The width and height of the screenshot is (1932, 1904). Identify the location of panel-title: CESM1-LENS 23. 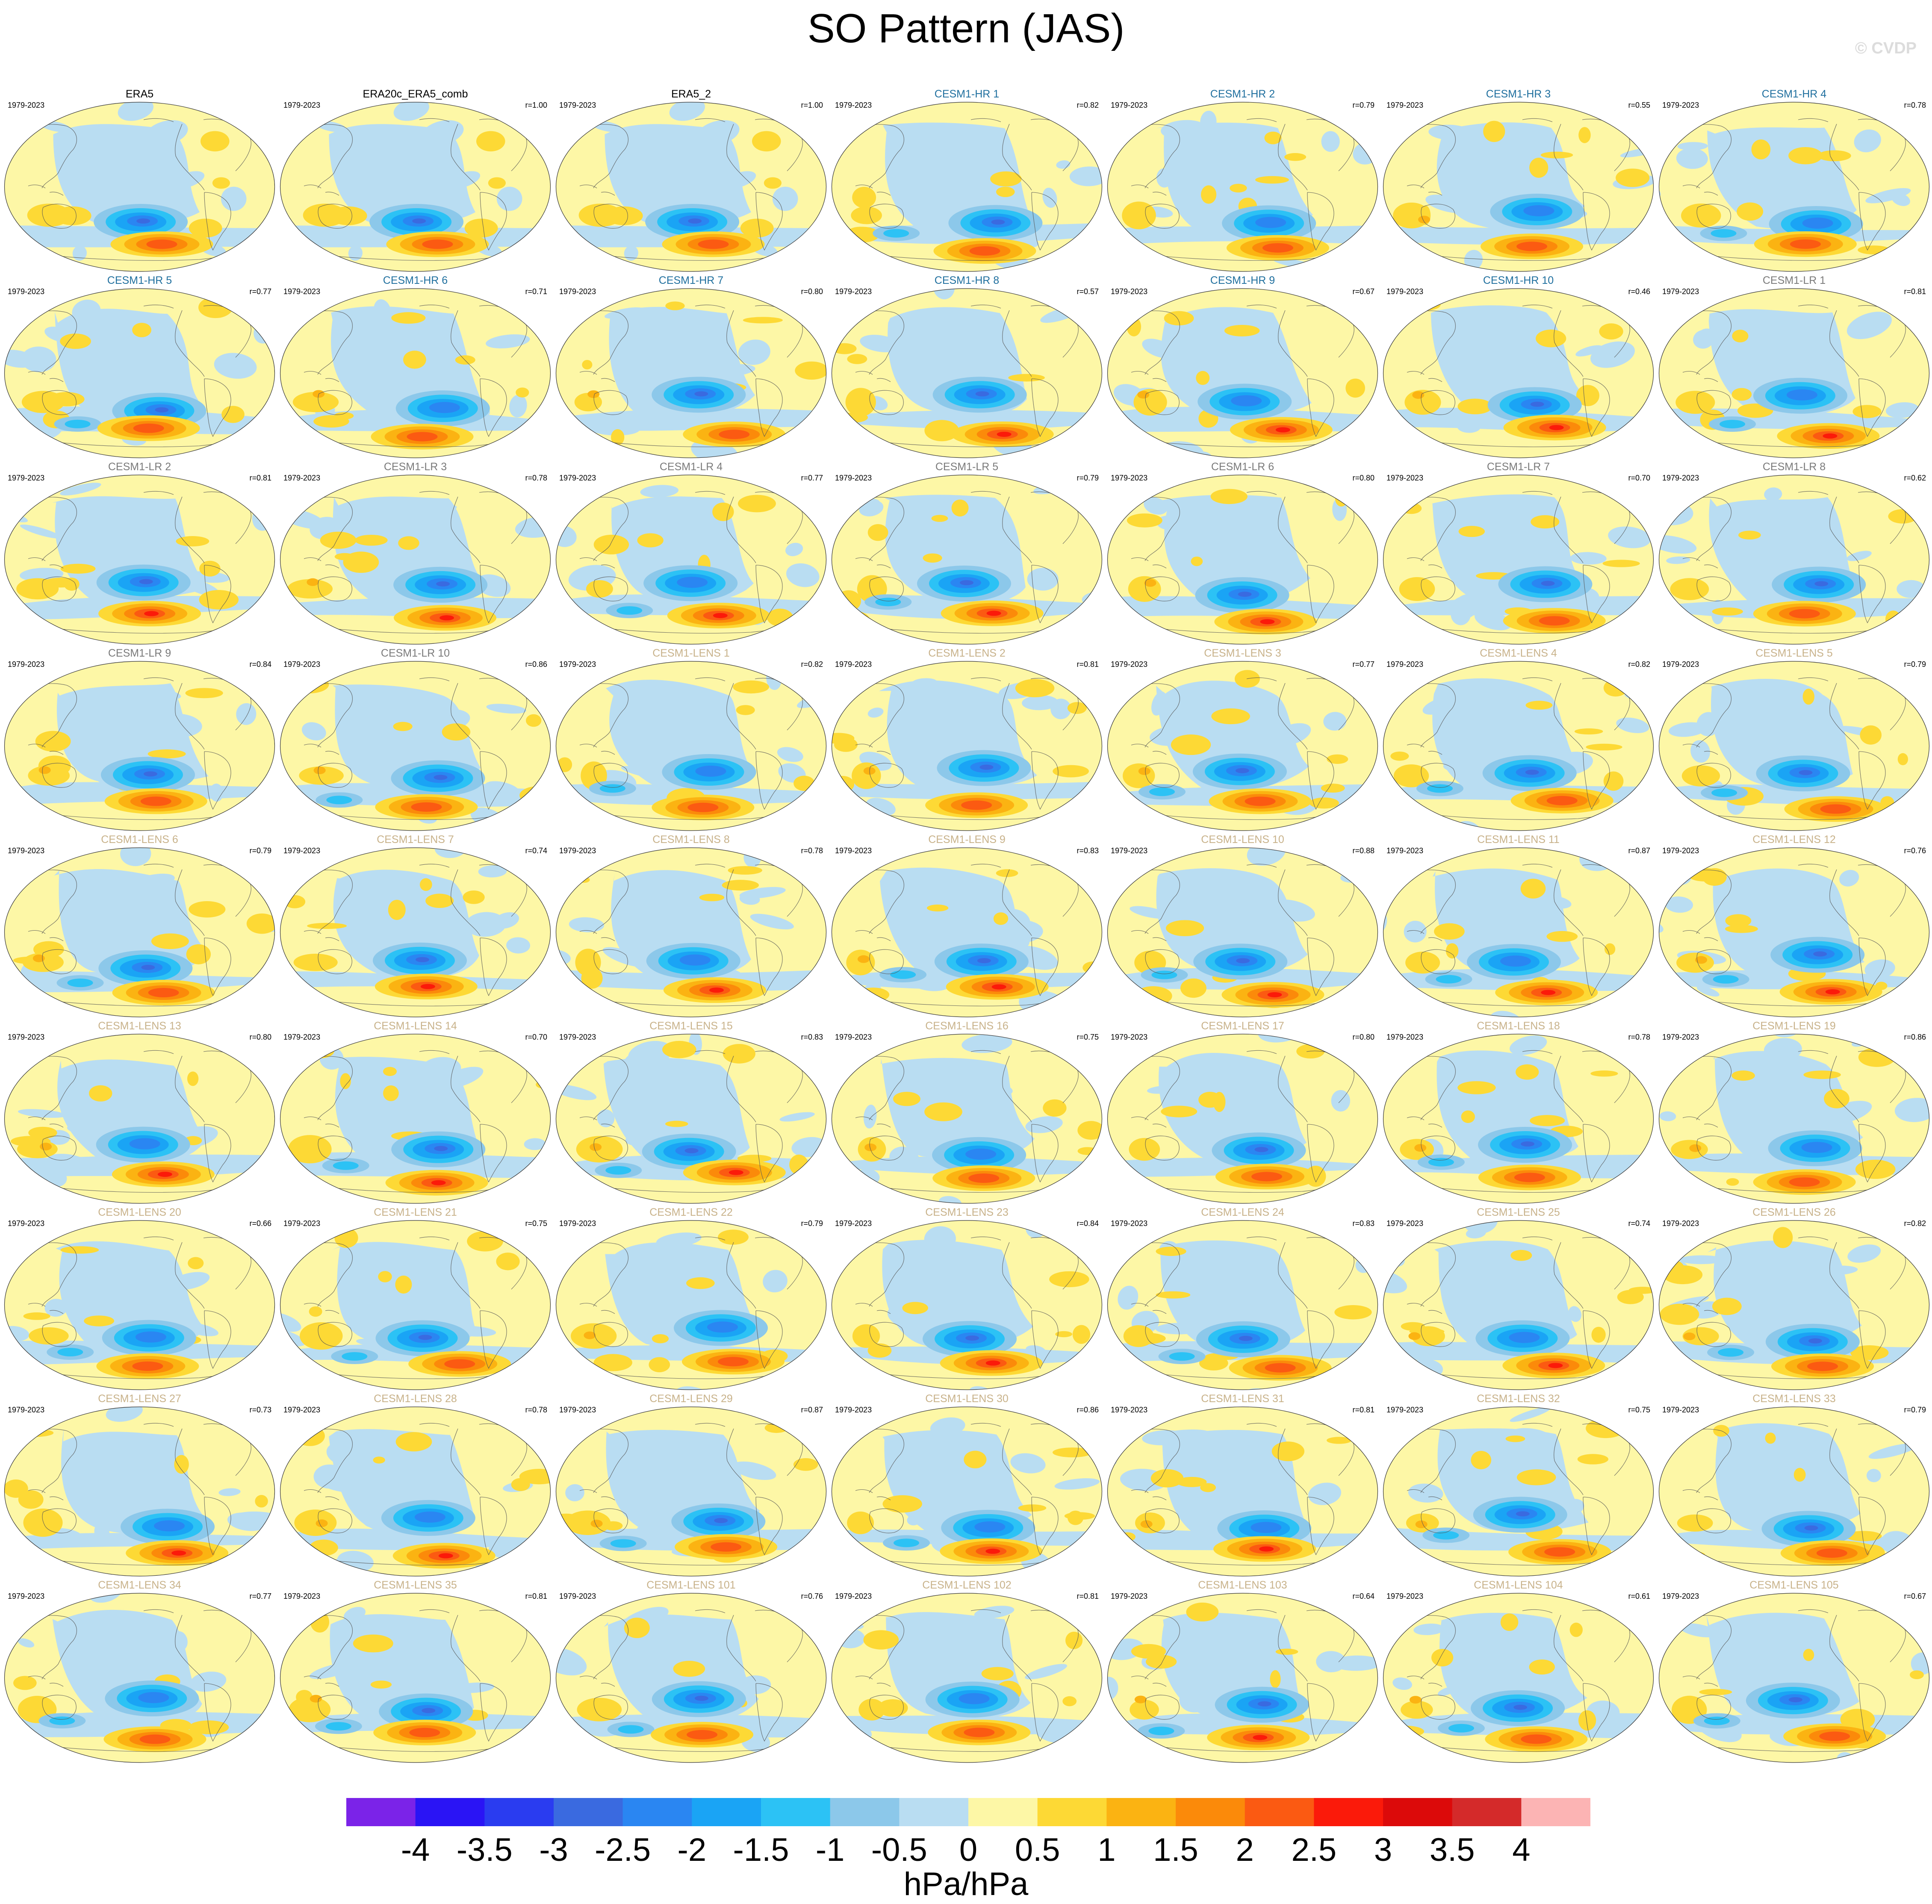
(967, 1212).